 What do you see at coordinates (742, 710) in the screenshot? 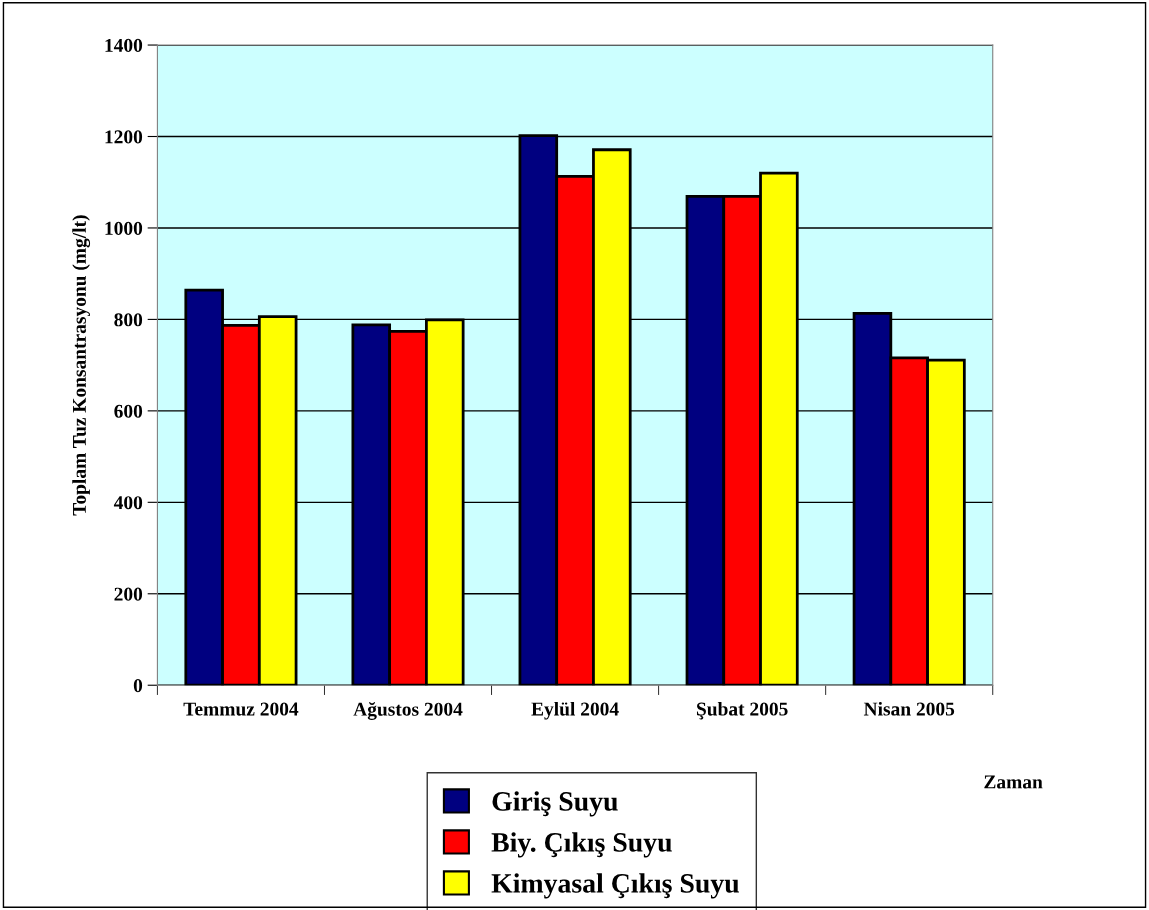
I see `x-tick-label: Şubat 2005` at bounding box center [742, 710].